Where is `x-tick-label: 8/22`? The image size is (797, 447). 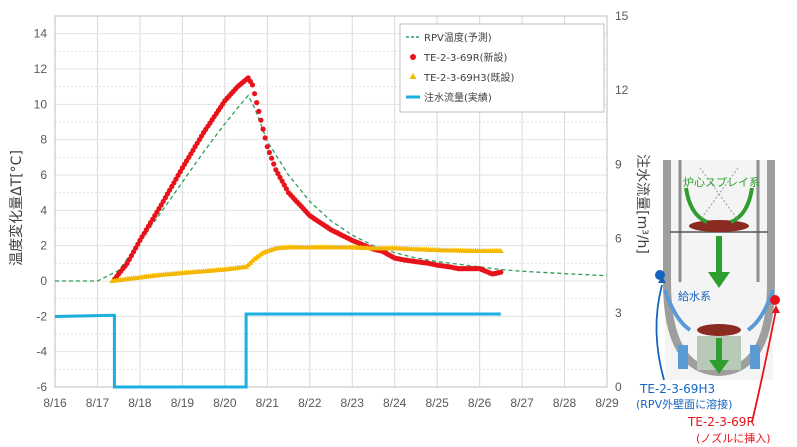
x-tick-label: 8/22 is located at coordinates (310, 403).